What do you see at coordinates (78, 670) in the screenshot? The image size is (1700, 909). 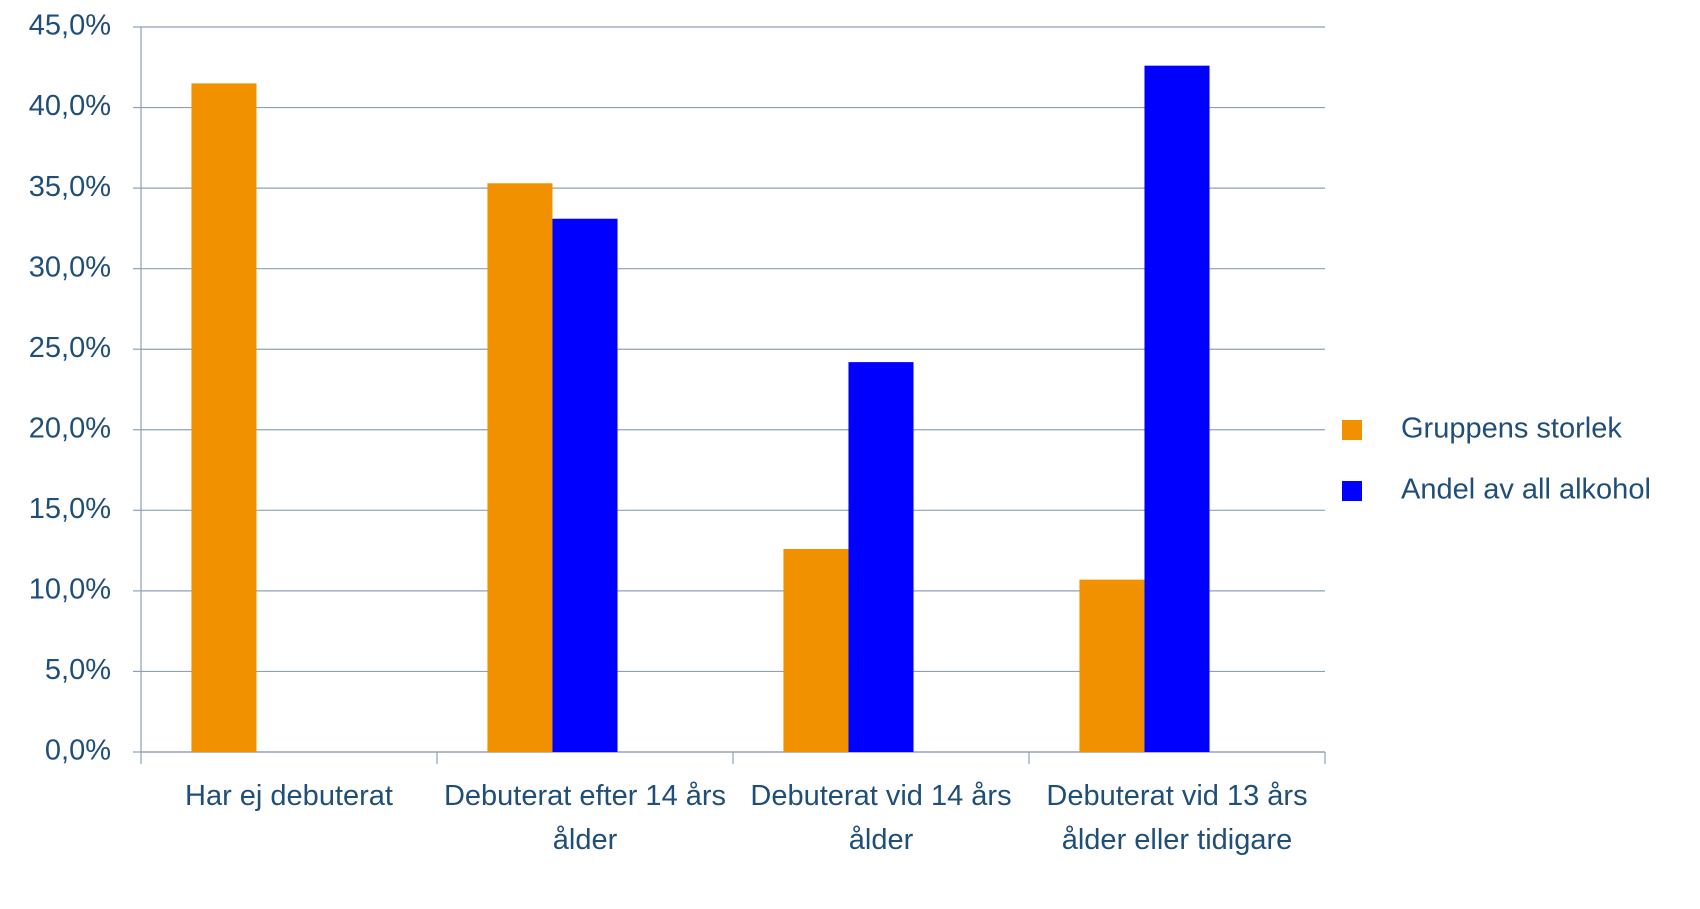 I see `y-tick-label: 5,0%` at bounding box center [78, 670].